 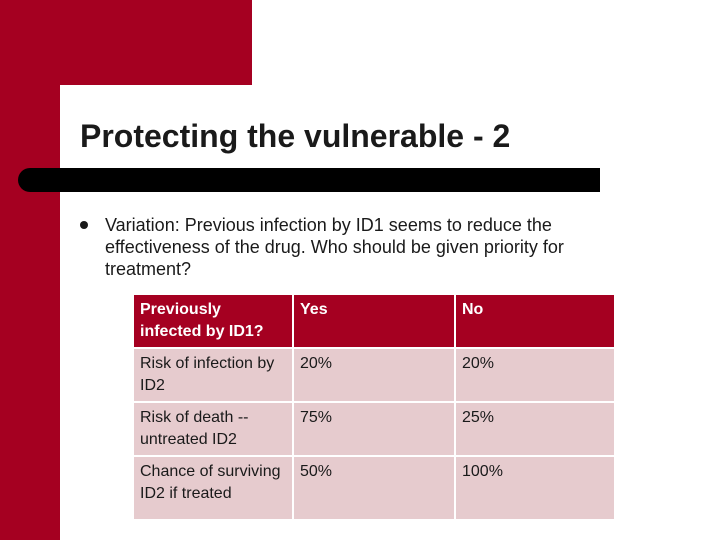 I want to click on table-row: Risk of death -- untreated ID2 75% 25%, so click(x=374, y=429).